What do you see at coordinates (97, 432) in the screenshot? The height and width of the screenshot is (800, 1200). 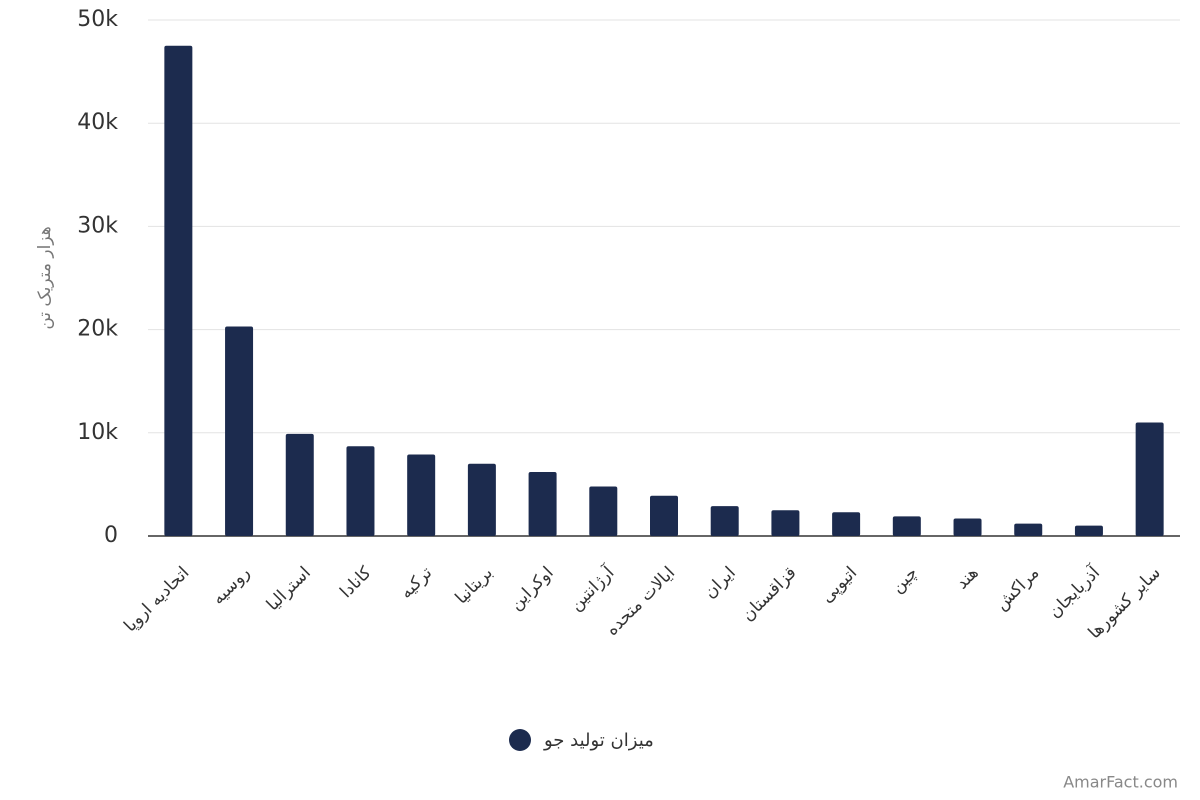 I see `y-tick-label: 10k` at bounding box center [97, 432].